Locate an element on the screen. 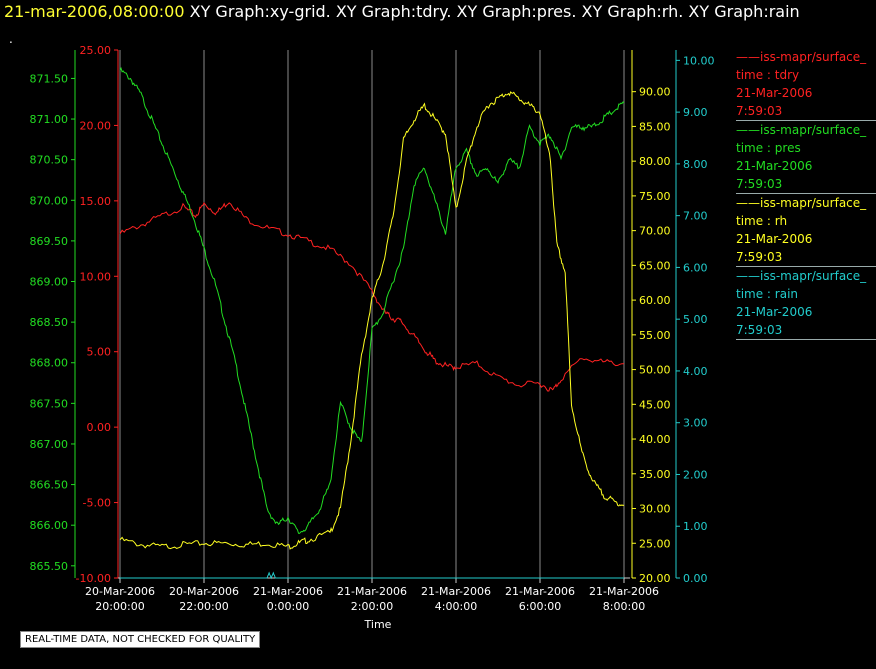  rh-tick-label: 25.00 is located at coordinates (655, 543).